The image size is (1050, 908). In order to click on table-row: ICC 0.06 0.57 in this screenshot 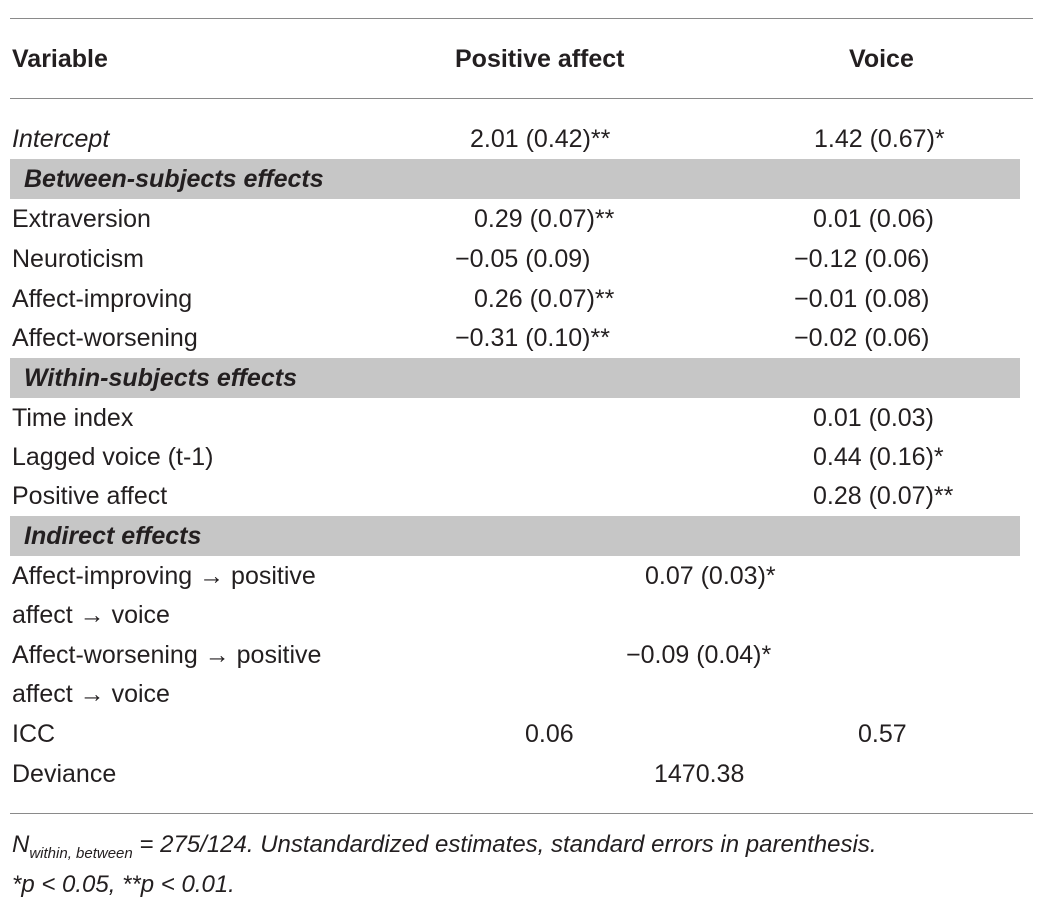, I will do `click(525, 734)`.